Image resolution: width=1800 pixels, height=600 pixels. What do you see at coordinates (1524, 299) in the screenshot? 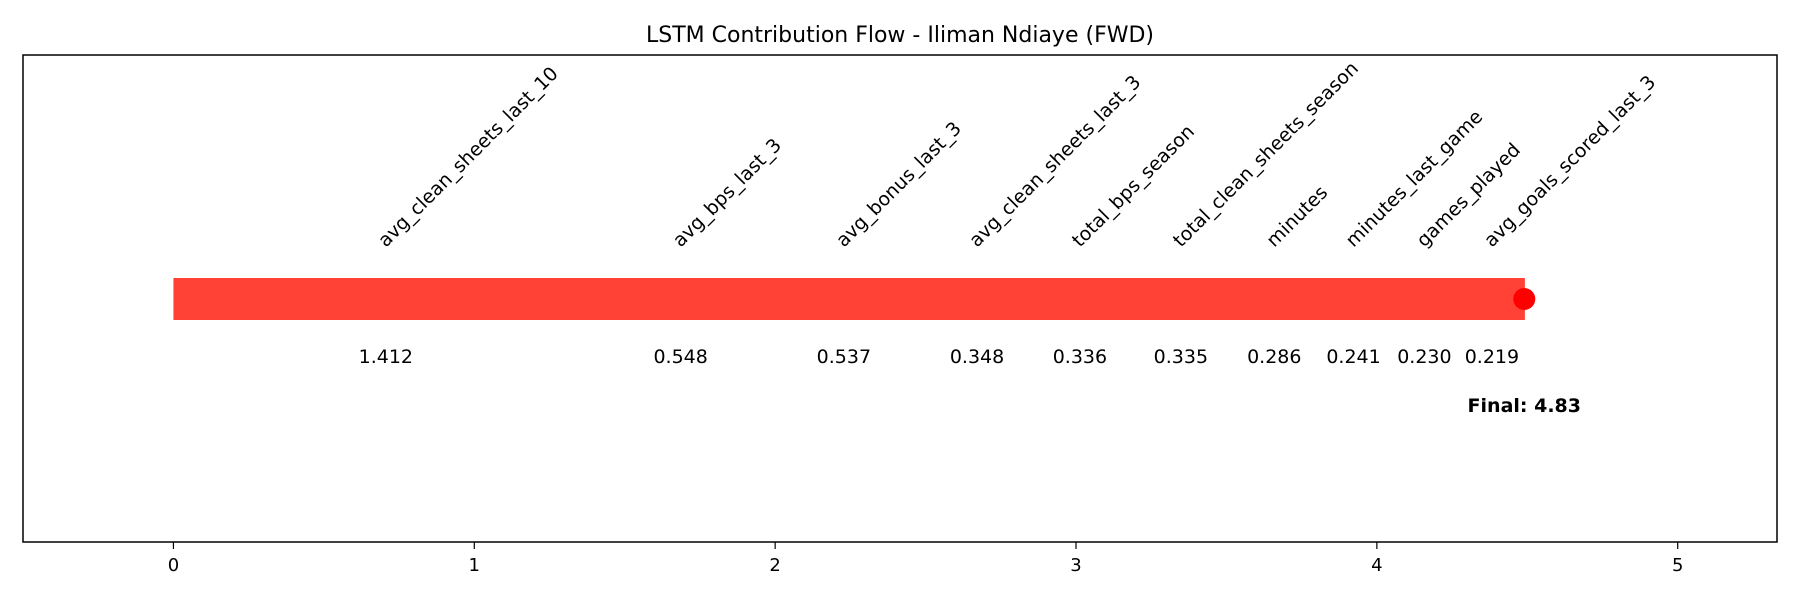
I see `final-marker` at bounding box center [1524, 299].